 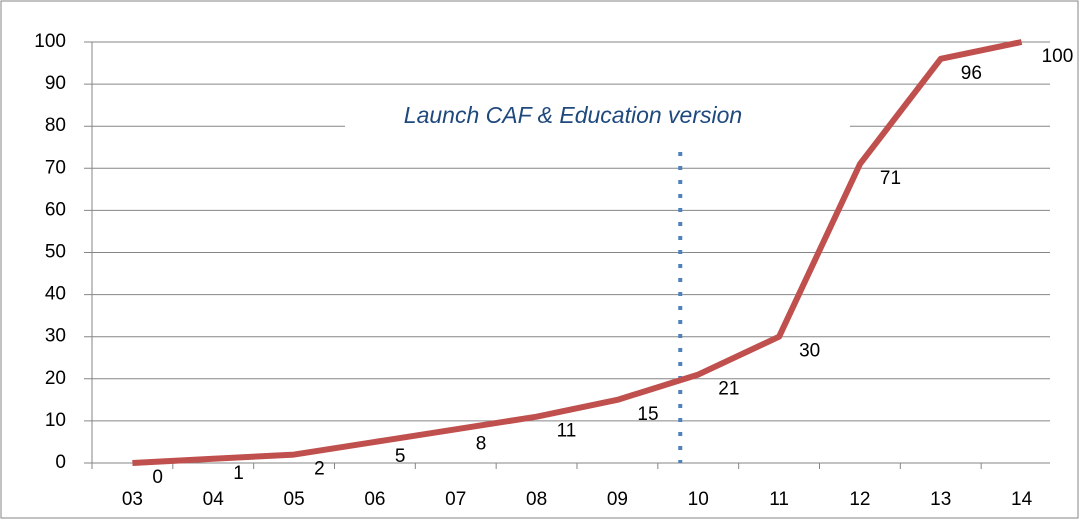 I want to click on x-tick-label: 03, so click(x=132, y=499).